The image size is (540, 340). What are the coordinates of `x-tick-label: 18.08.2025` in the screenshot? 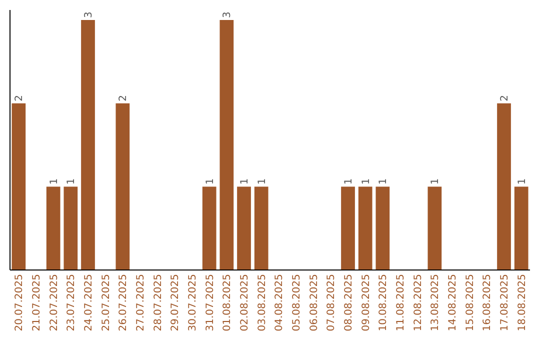 It's located at (522, 303).